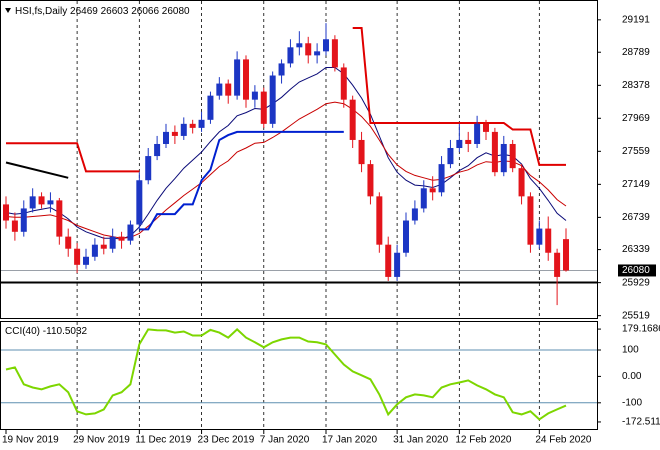 This screenshot has height=450, width=660. I want to click on y-tick-label: 27149, so click(636, 184).